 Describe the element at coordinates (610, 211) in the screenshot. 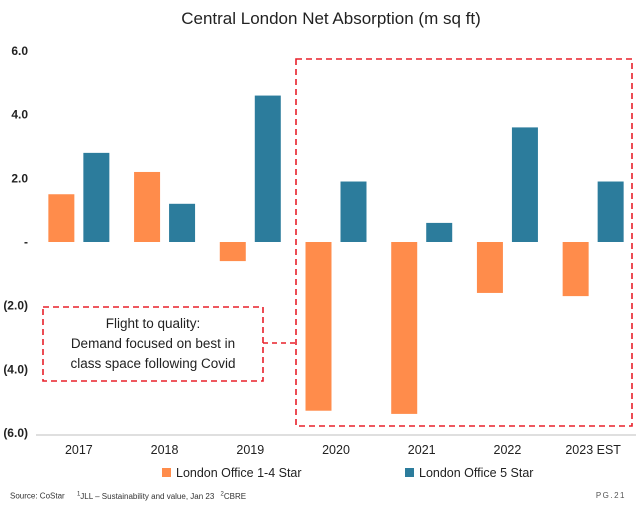

I see `bar-office-5-star-2023-est` at that location.